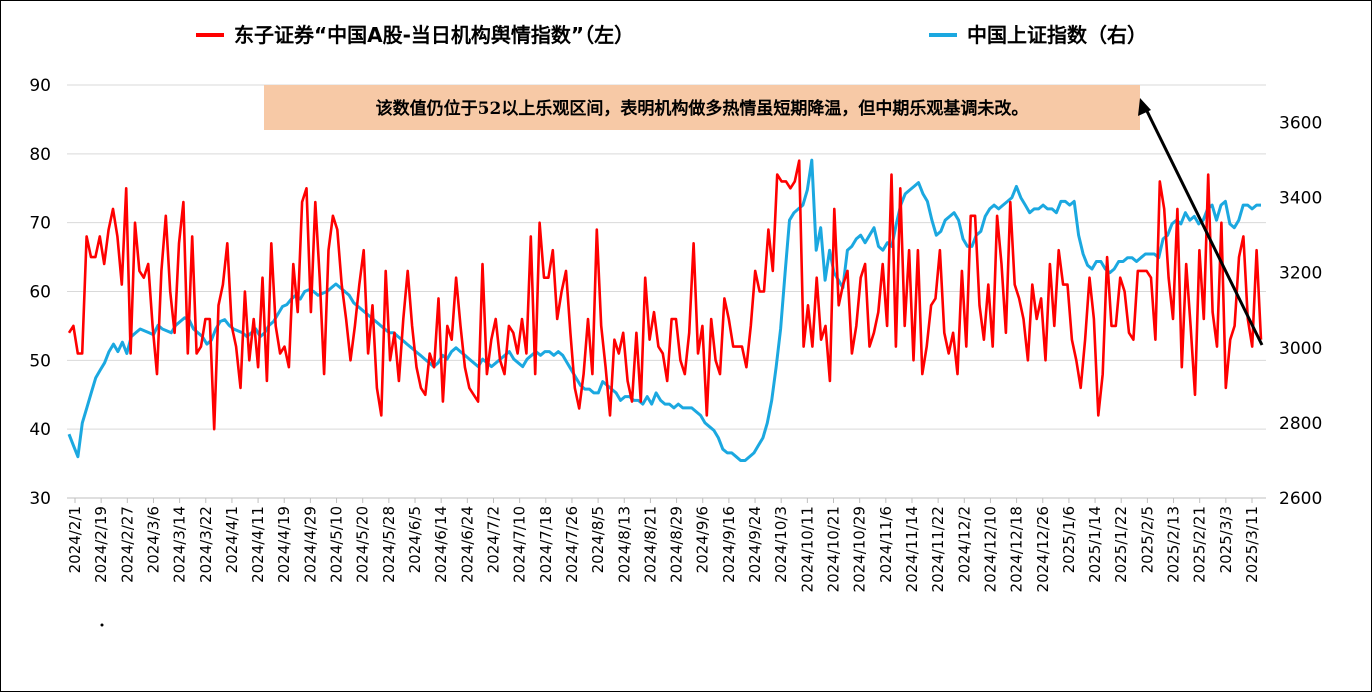 Image resolution: width=1372 pixels, height=692 pixels. What do you see at coordinates (807, 549) in the screenshot?
I see `x-tick-label: 2024/10/11` at bounding box center [807, 549].